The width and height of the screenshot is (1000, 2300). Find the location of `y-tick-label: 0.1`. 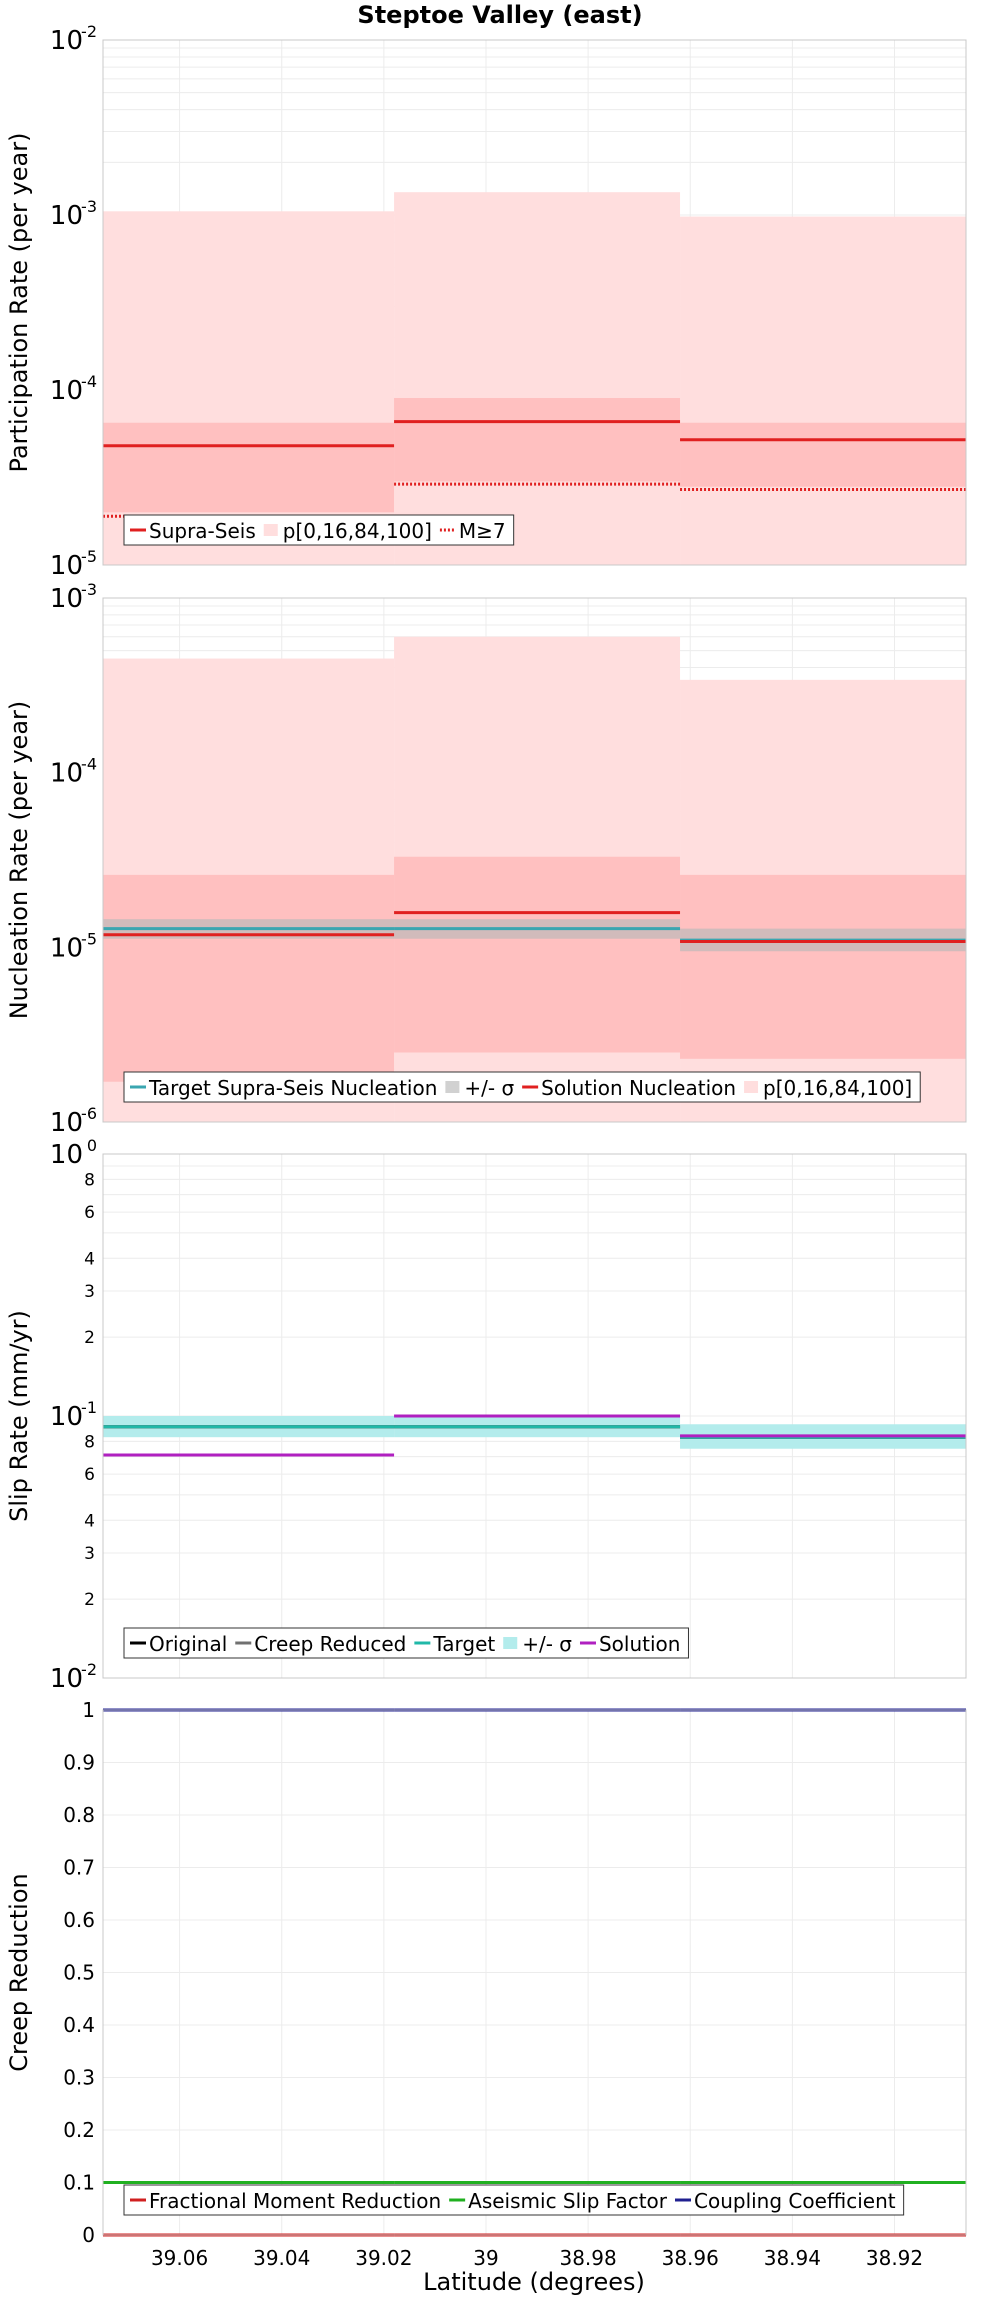

y-tick-label: 0.1 is located at coordinates (79, 2183).